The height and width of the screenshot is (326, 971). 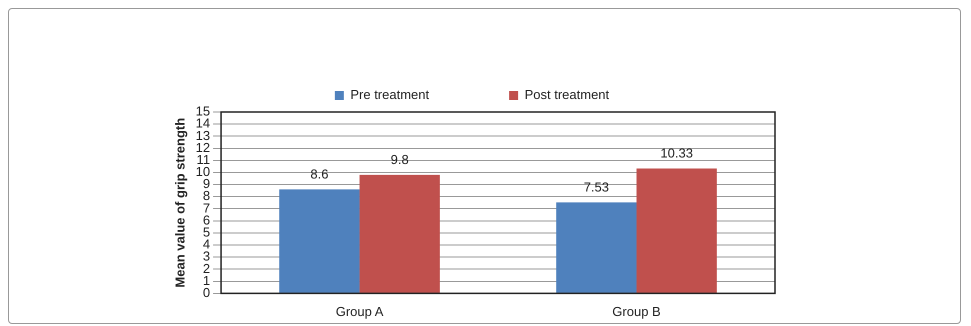 I want to click on y-axis-title: Mean value of grip strength, so click(x=180, y=203).